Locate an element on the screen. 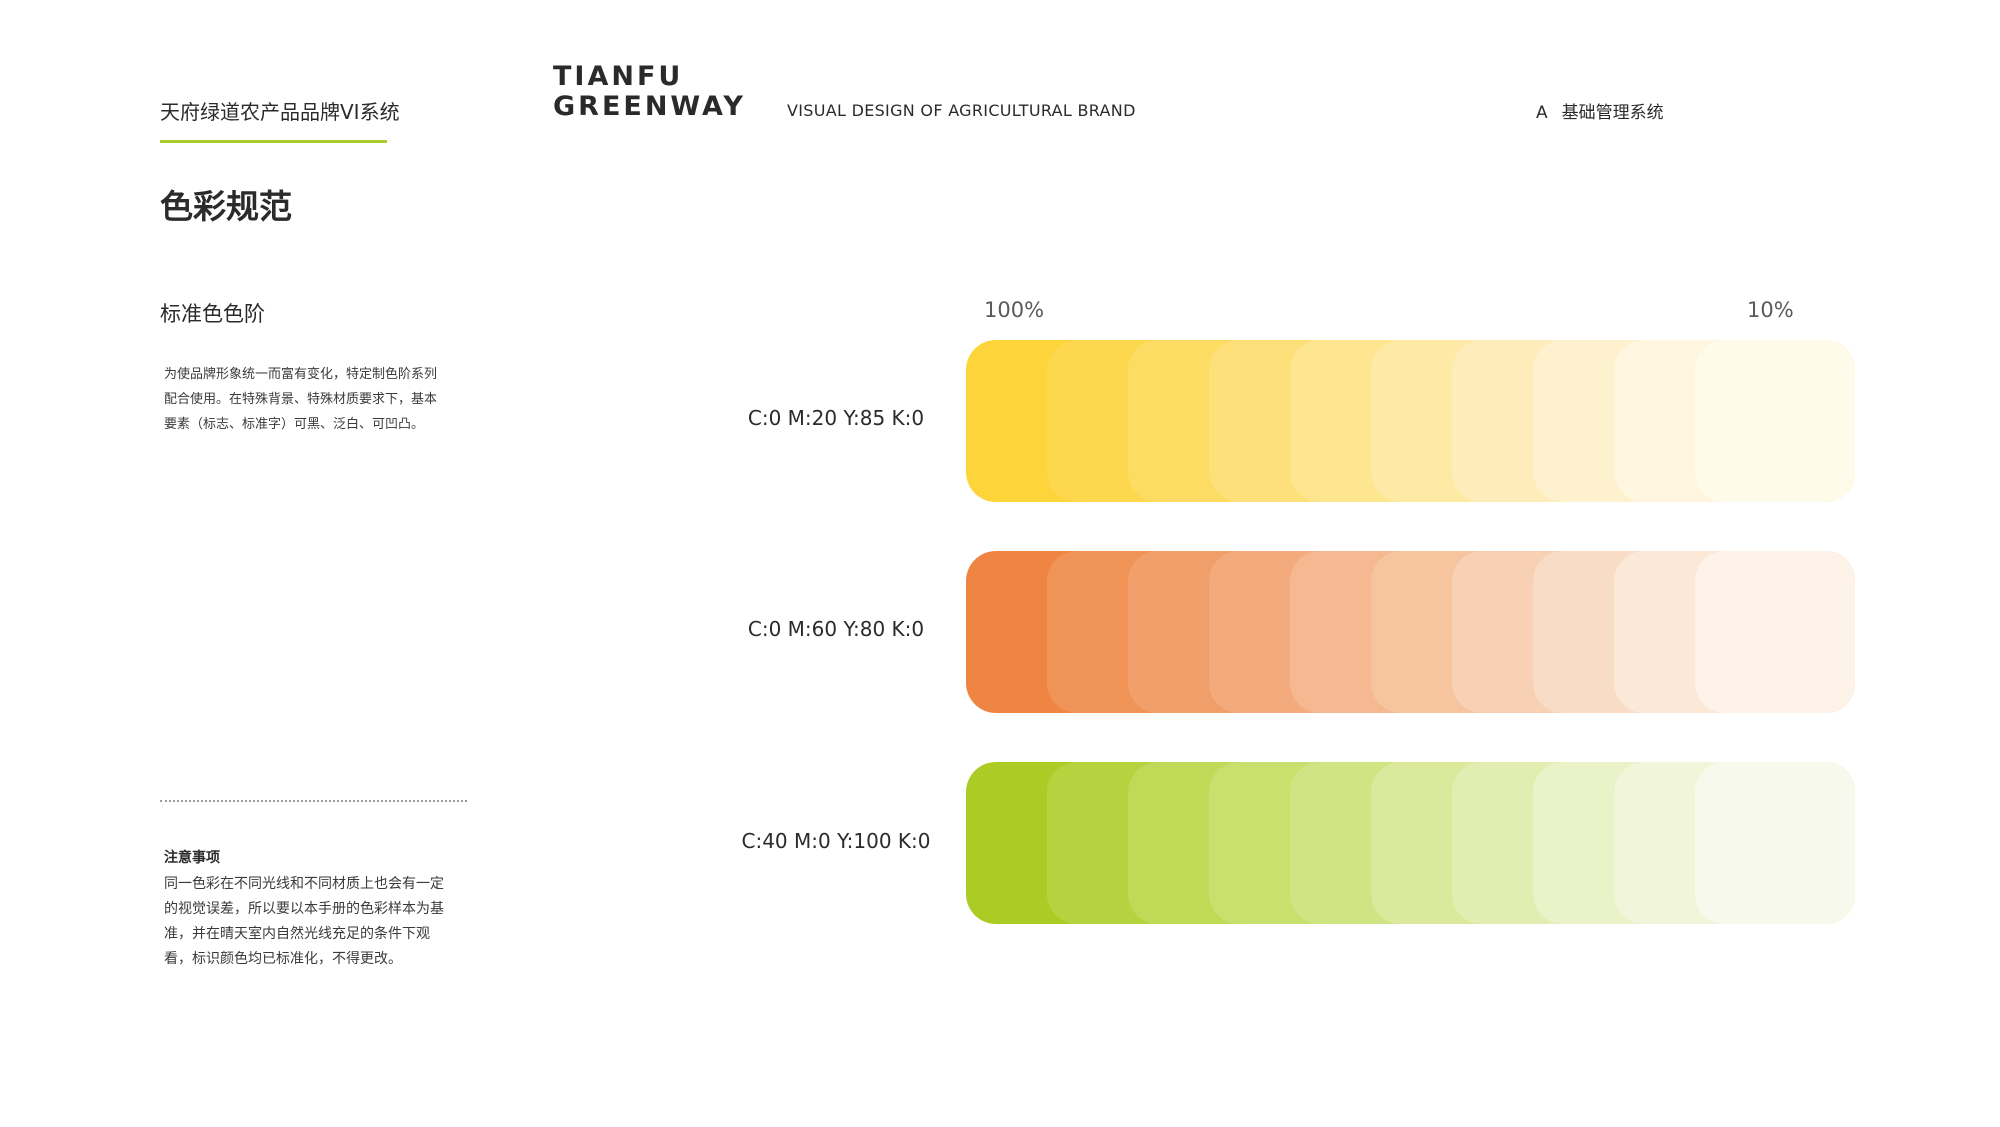 The height and width of the screenshot is (1127, 2000). notes-line: 看，标识颜色均已标准化，不得更改。 is located at coordinates (283, 959).